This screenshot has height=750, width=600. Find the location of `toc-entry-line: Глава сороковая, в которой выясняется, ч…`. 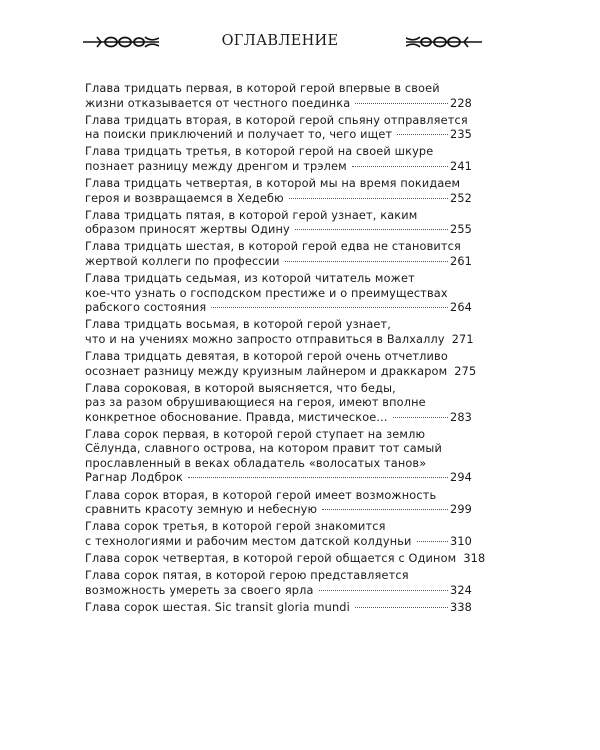

toc-entry-line: Глава сороковая, в которой выясняется, ч… is located at coordinates (240, 388).